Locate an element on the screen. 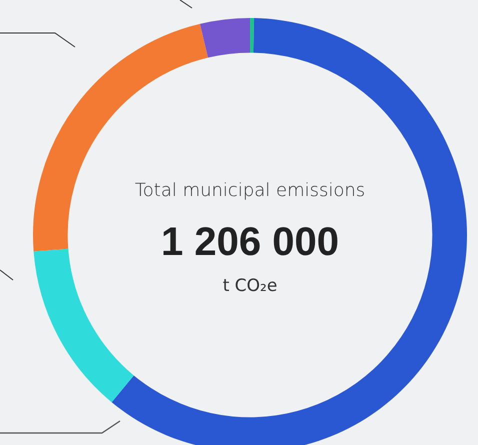  text: 1 206 000 is located at coordinates (250, 242).